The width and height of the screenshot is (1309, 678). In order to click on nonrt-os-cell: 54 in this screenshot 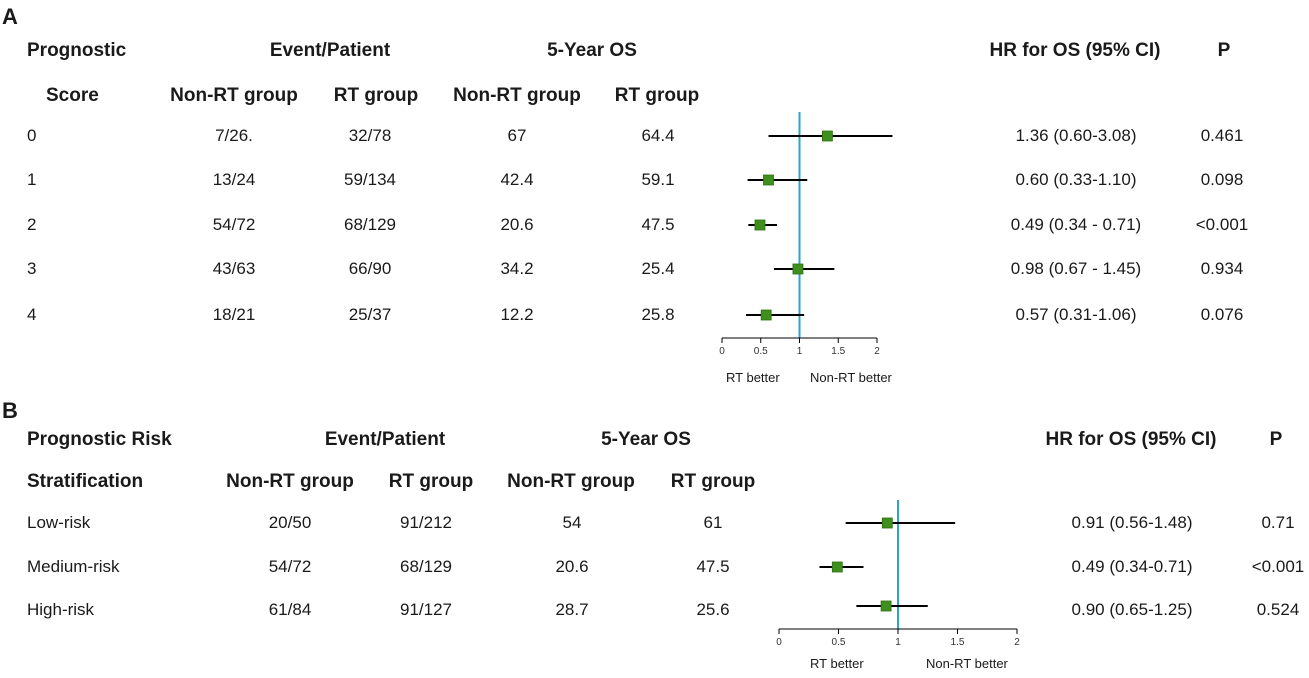, I will do `click(572, 522)`.